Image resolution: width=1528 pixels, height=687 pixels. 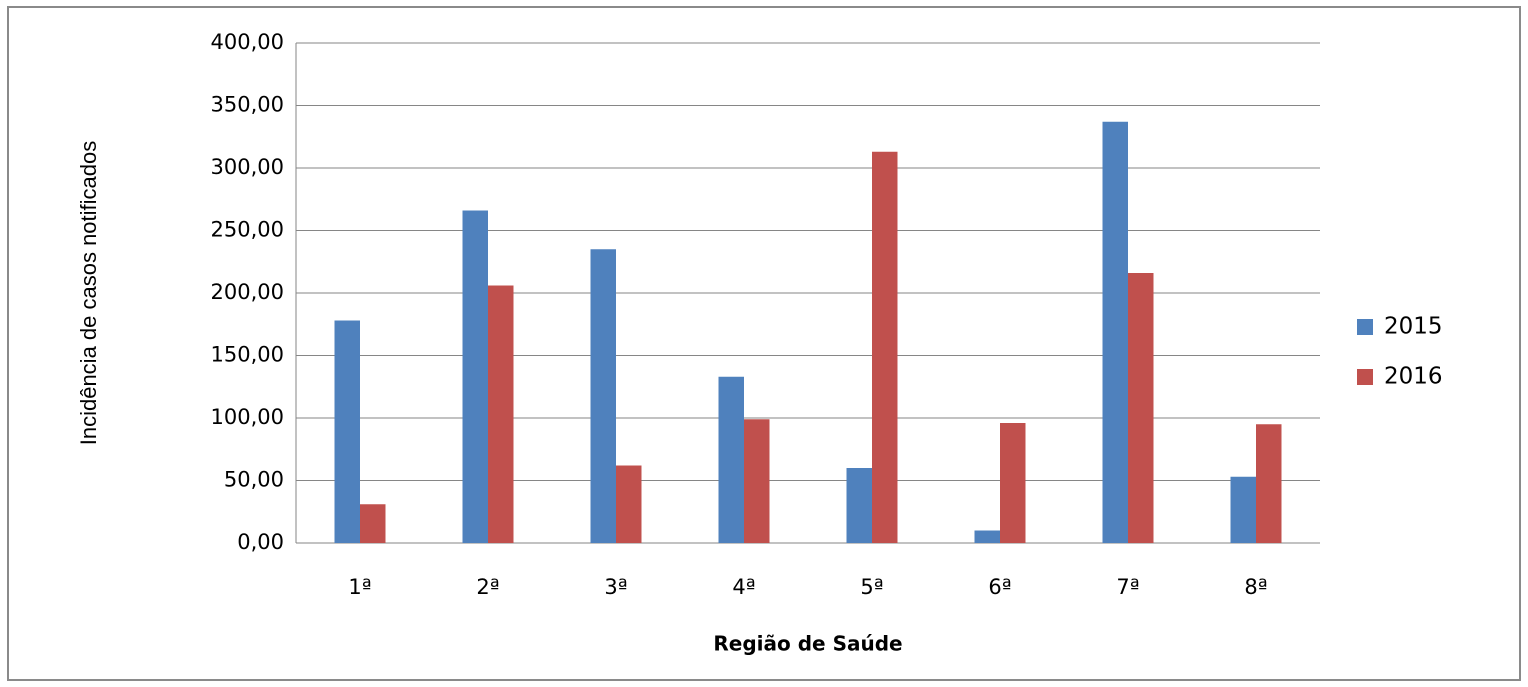 What do you see at coordinates (1127, 587) in the screenshot?
I see `x-tick-label: 7ª` at bounding box center [1127, 587].